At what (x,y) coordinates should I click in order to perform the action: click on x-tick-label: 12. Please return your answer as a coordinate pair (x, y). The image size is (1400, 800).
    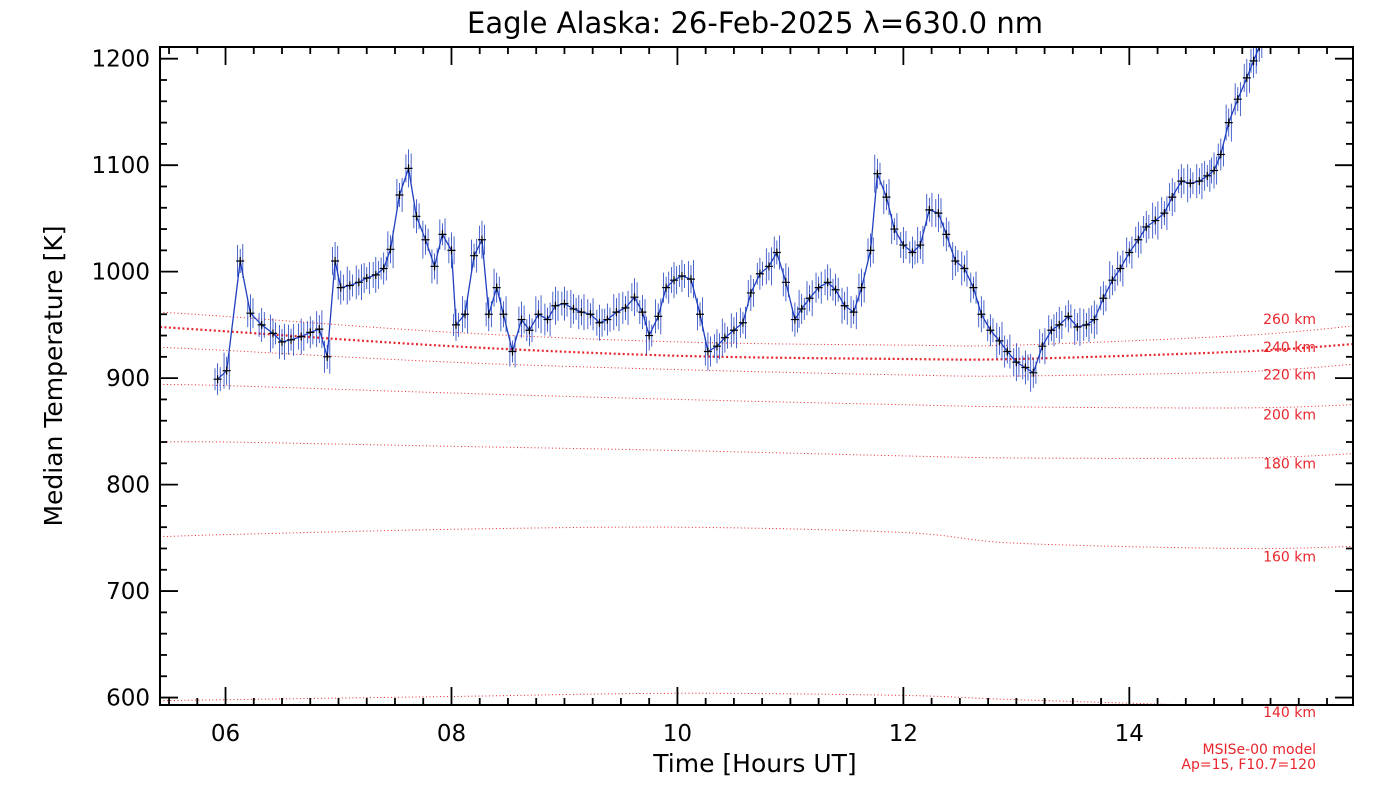
    Looking at the image, I should click on (903, 734).